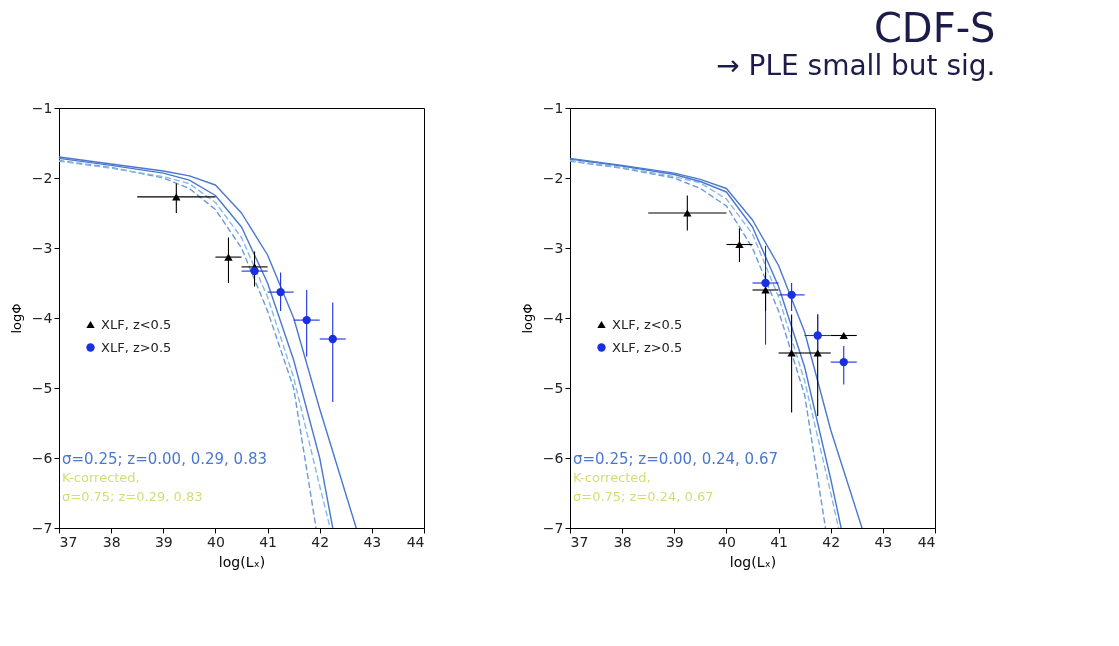  I want to click on chart-title: CDF-S, so click(934, 28).